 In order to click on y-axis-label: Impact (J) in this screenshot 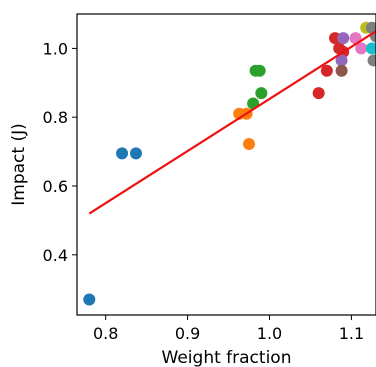, I will do `click(19, 164)`.